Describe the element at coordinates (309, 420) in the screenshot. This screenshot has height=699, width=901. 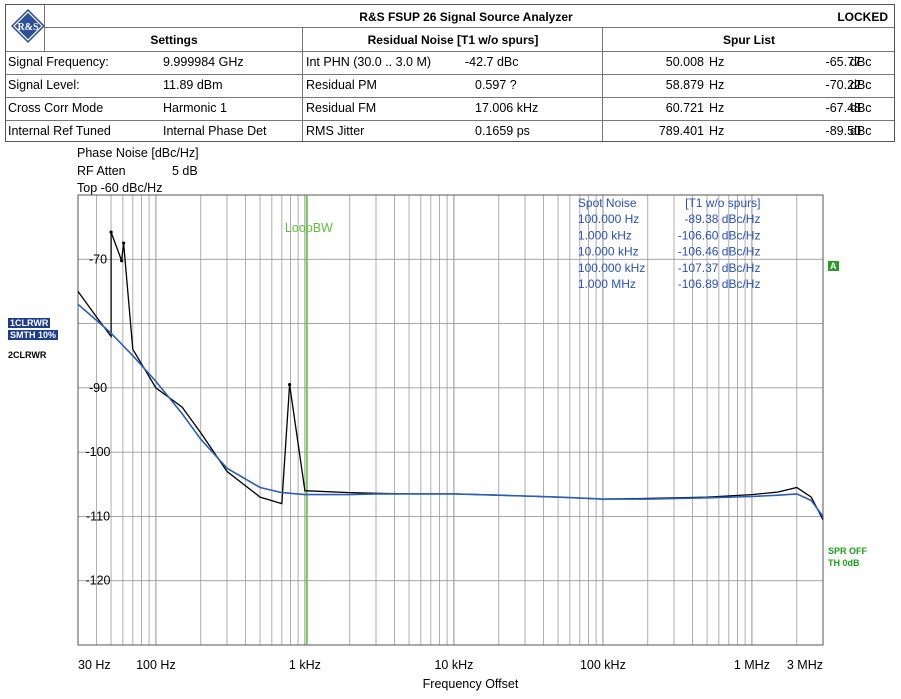
I see `loop-bw-marker: LoopBW` at that location.